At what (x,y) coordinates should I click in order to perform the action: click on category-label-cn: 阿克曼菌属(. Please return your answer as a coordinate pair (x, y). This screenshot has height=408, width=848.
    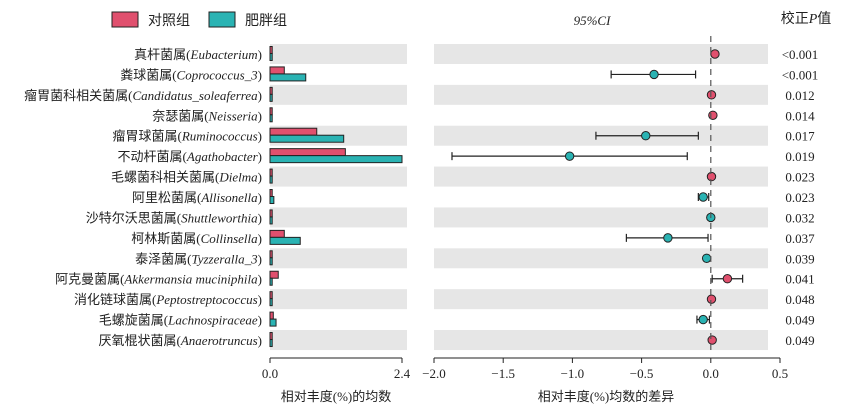
    Looking at the image, I should click on (89, 279).